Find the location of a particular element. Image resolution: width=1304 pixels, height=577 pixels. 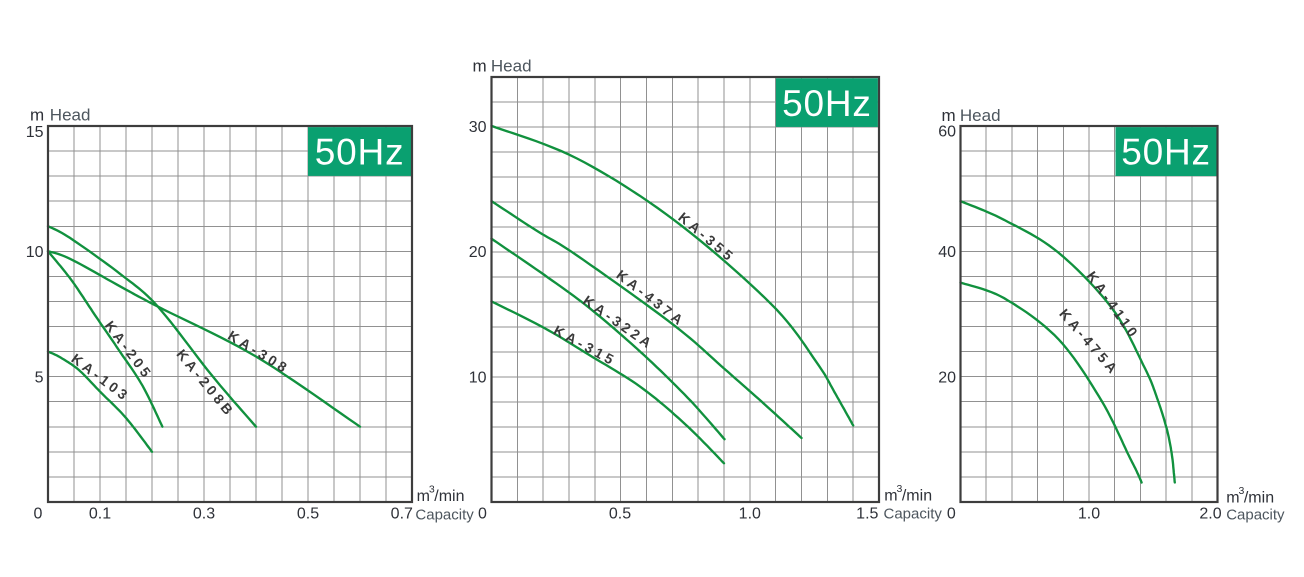

svg-text: 15 is located at coordinates (35, 132).